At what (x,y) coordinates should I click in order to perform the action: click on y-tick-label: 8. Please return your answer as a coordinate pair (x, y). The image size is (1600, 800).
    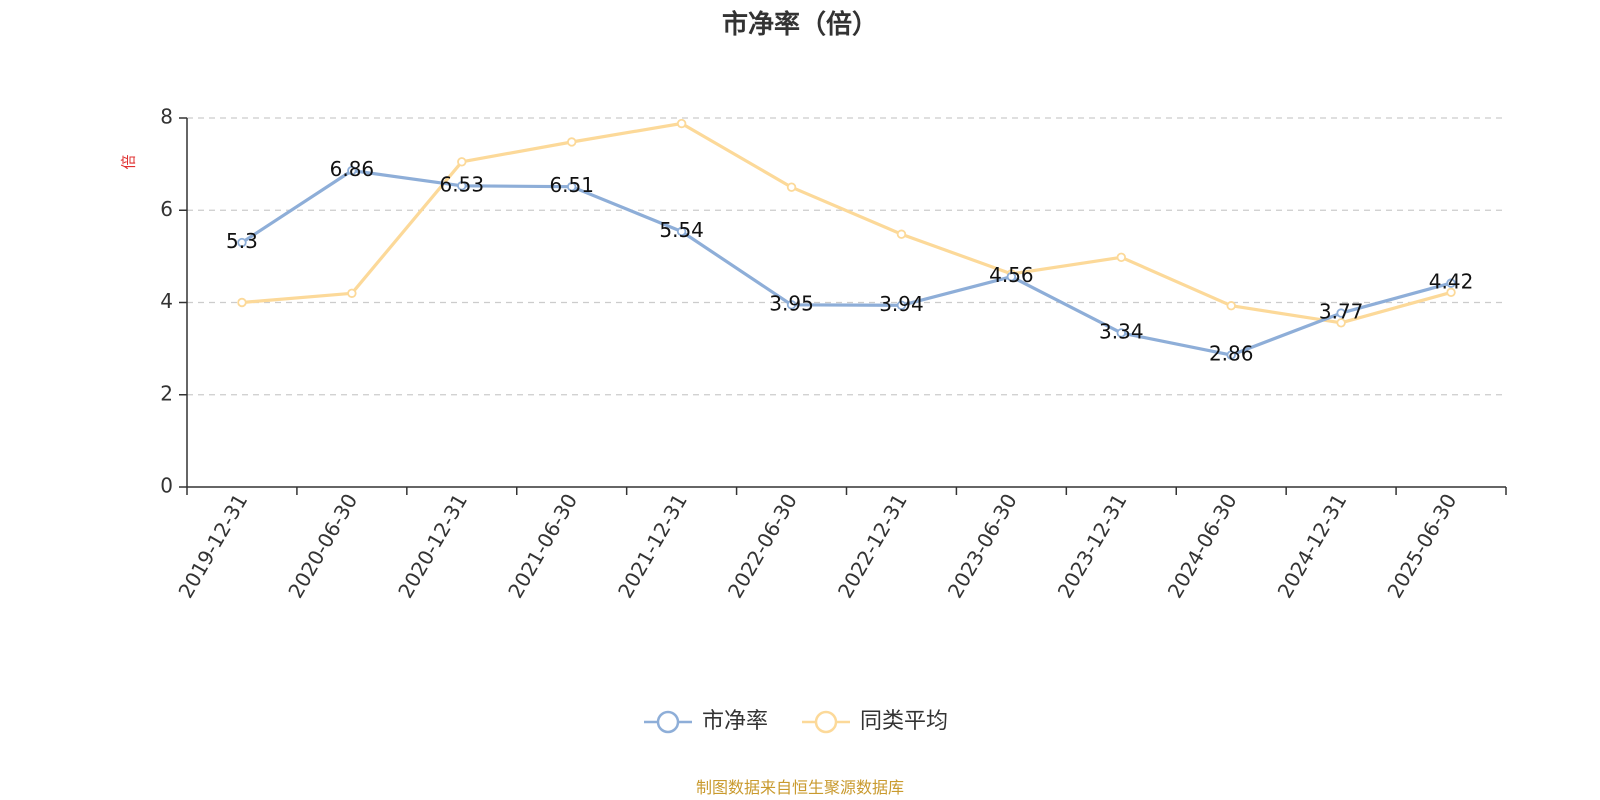
    Looking at the image, I should click on (166, 117).